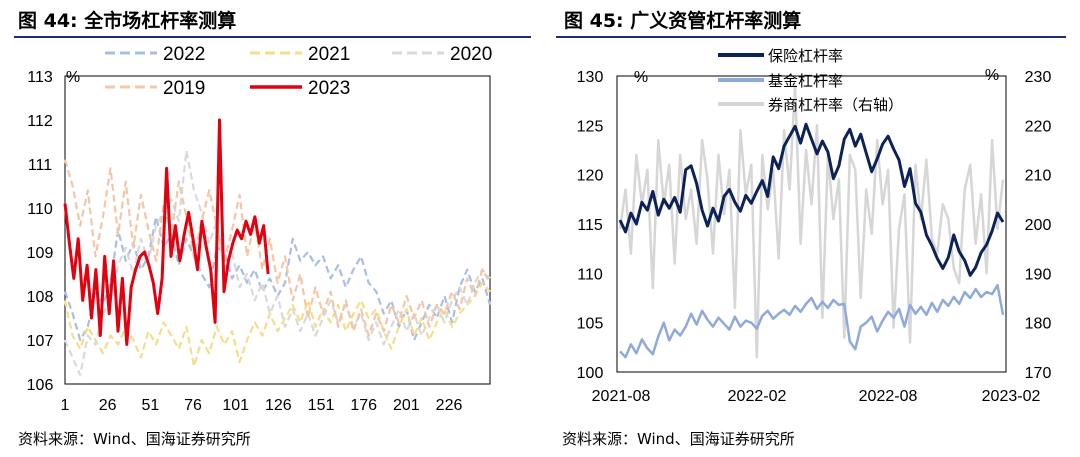  I want to click on left-chart-title: 图 44: 全市场杠杆率测算, so click(127, 21).